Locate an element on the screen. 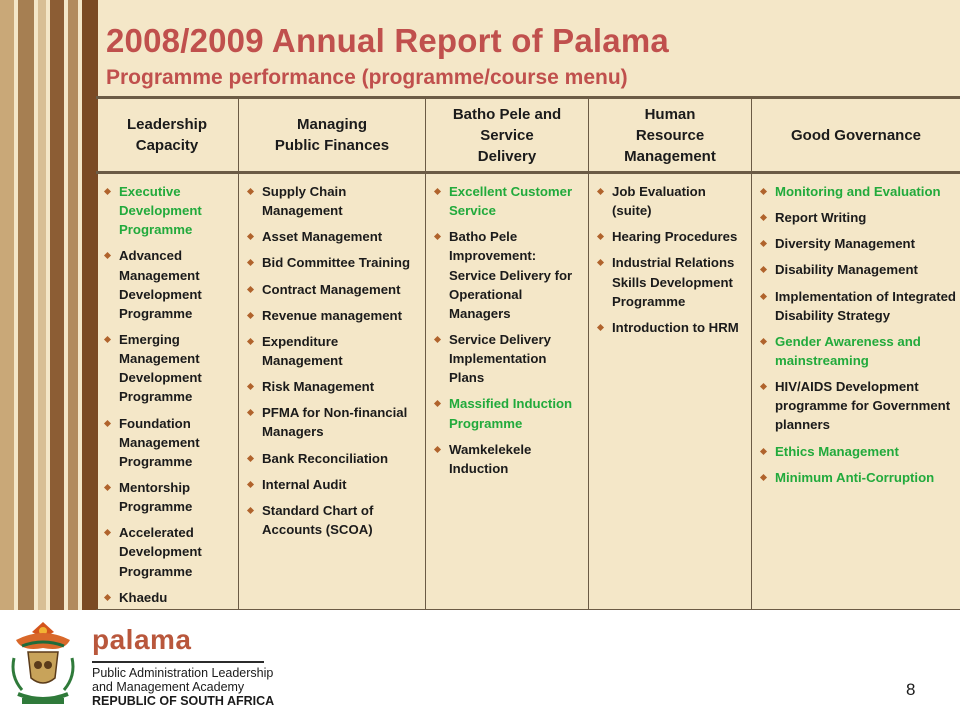  decorative-stripes is located at coordinates (50, 305).